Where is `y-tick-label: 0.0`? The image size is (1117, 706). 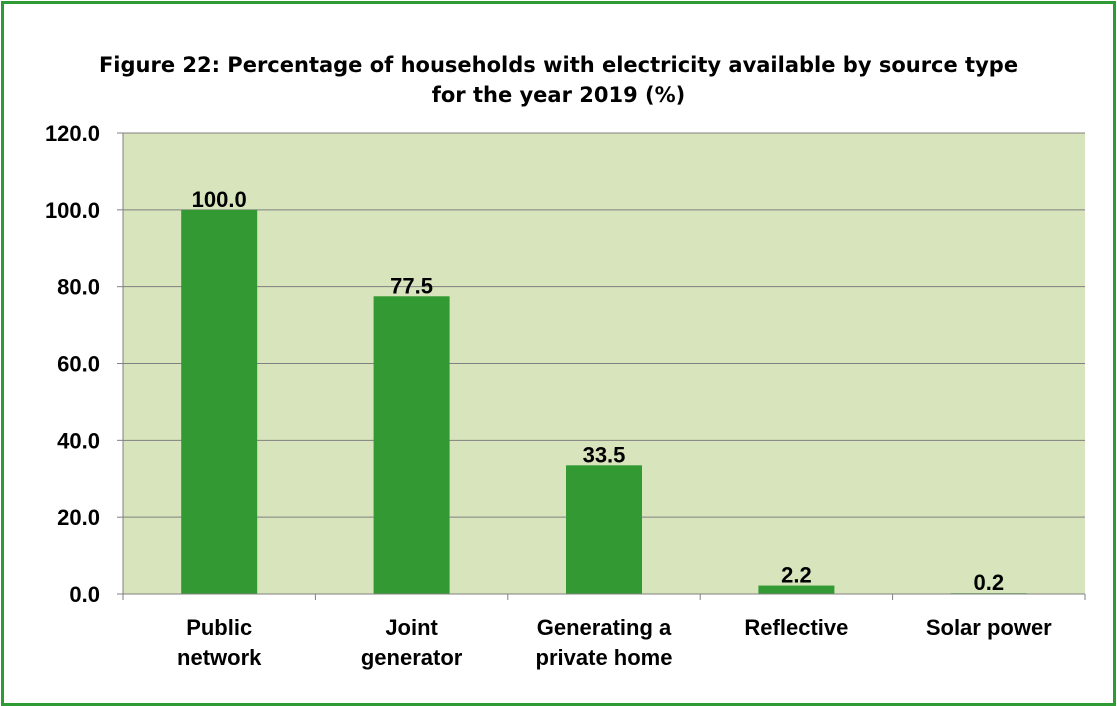
y-tick-label: 0.0 is located at coordinates (84, 594).